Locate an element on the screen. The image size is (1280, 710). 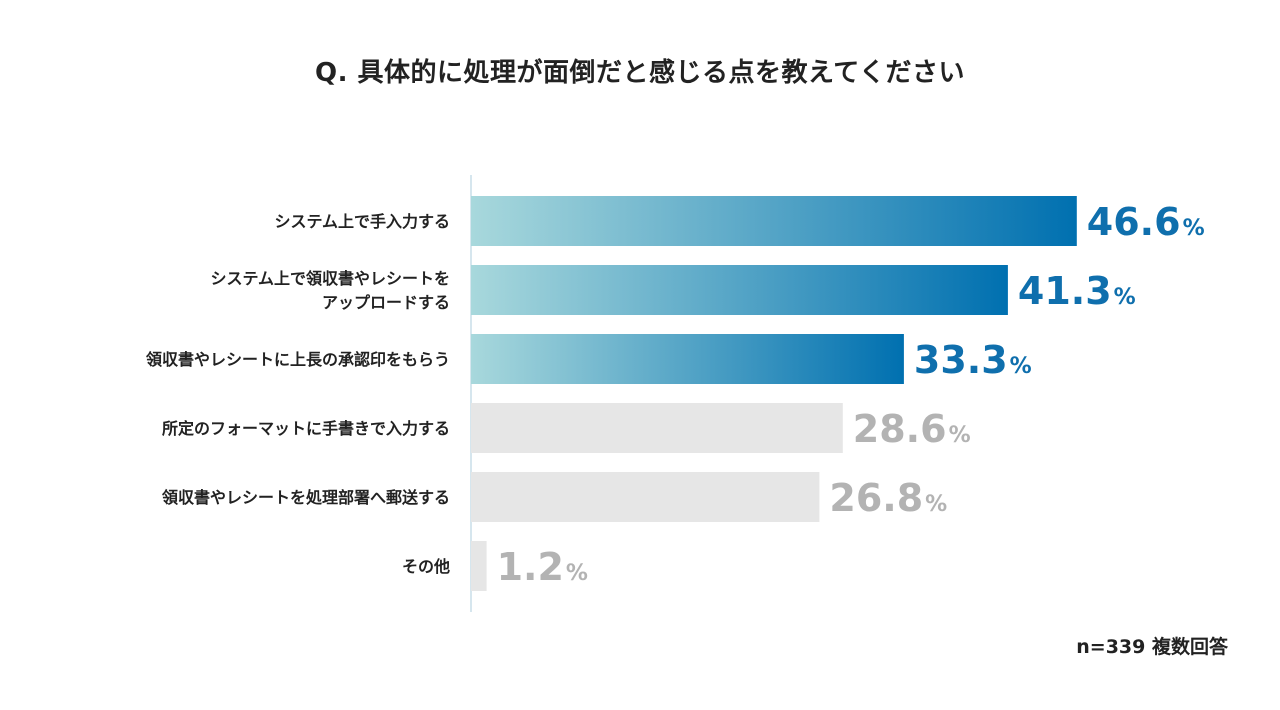
category-label-2: 領収書やレシートに上長の承認印をもらう is located at coordinates (298, 359).